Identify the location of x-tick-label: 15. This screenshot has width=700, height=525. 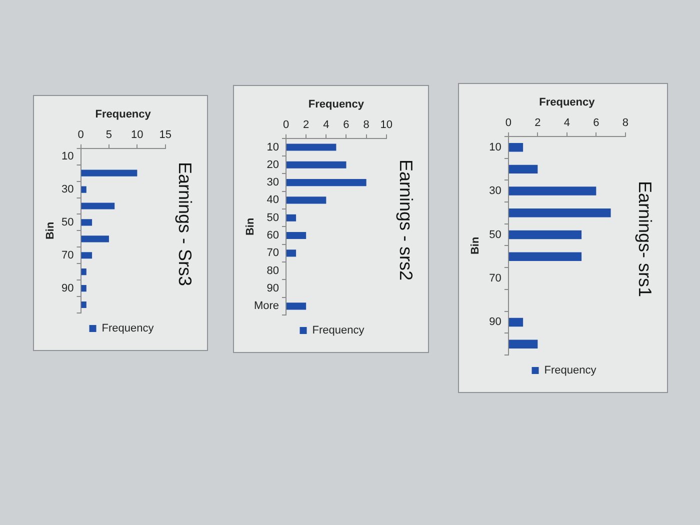
(165, 134).